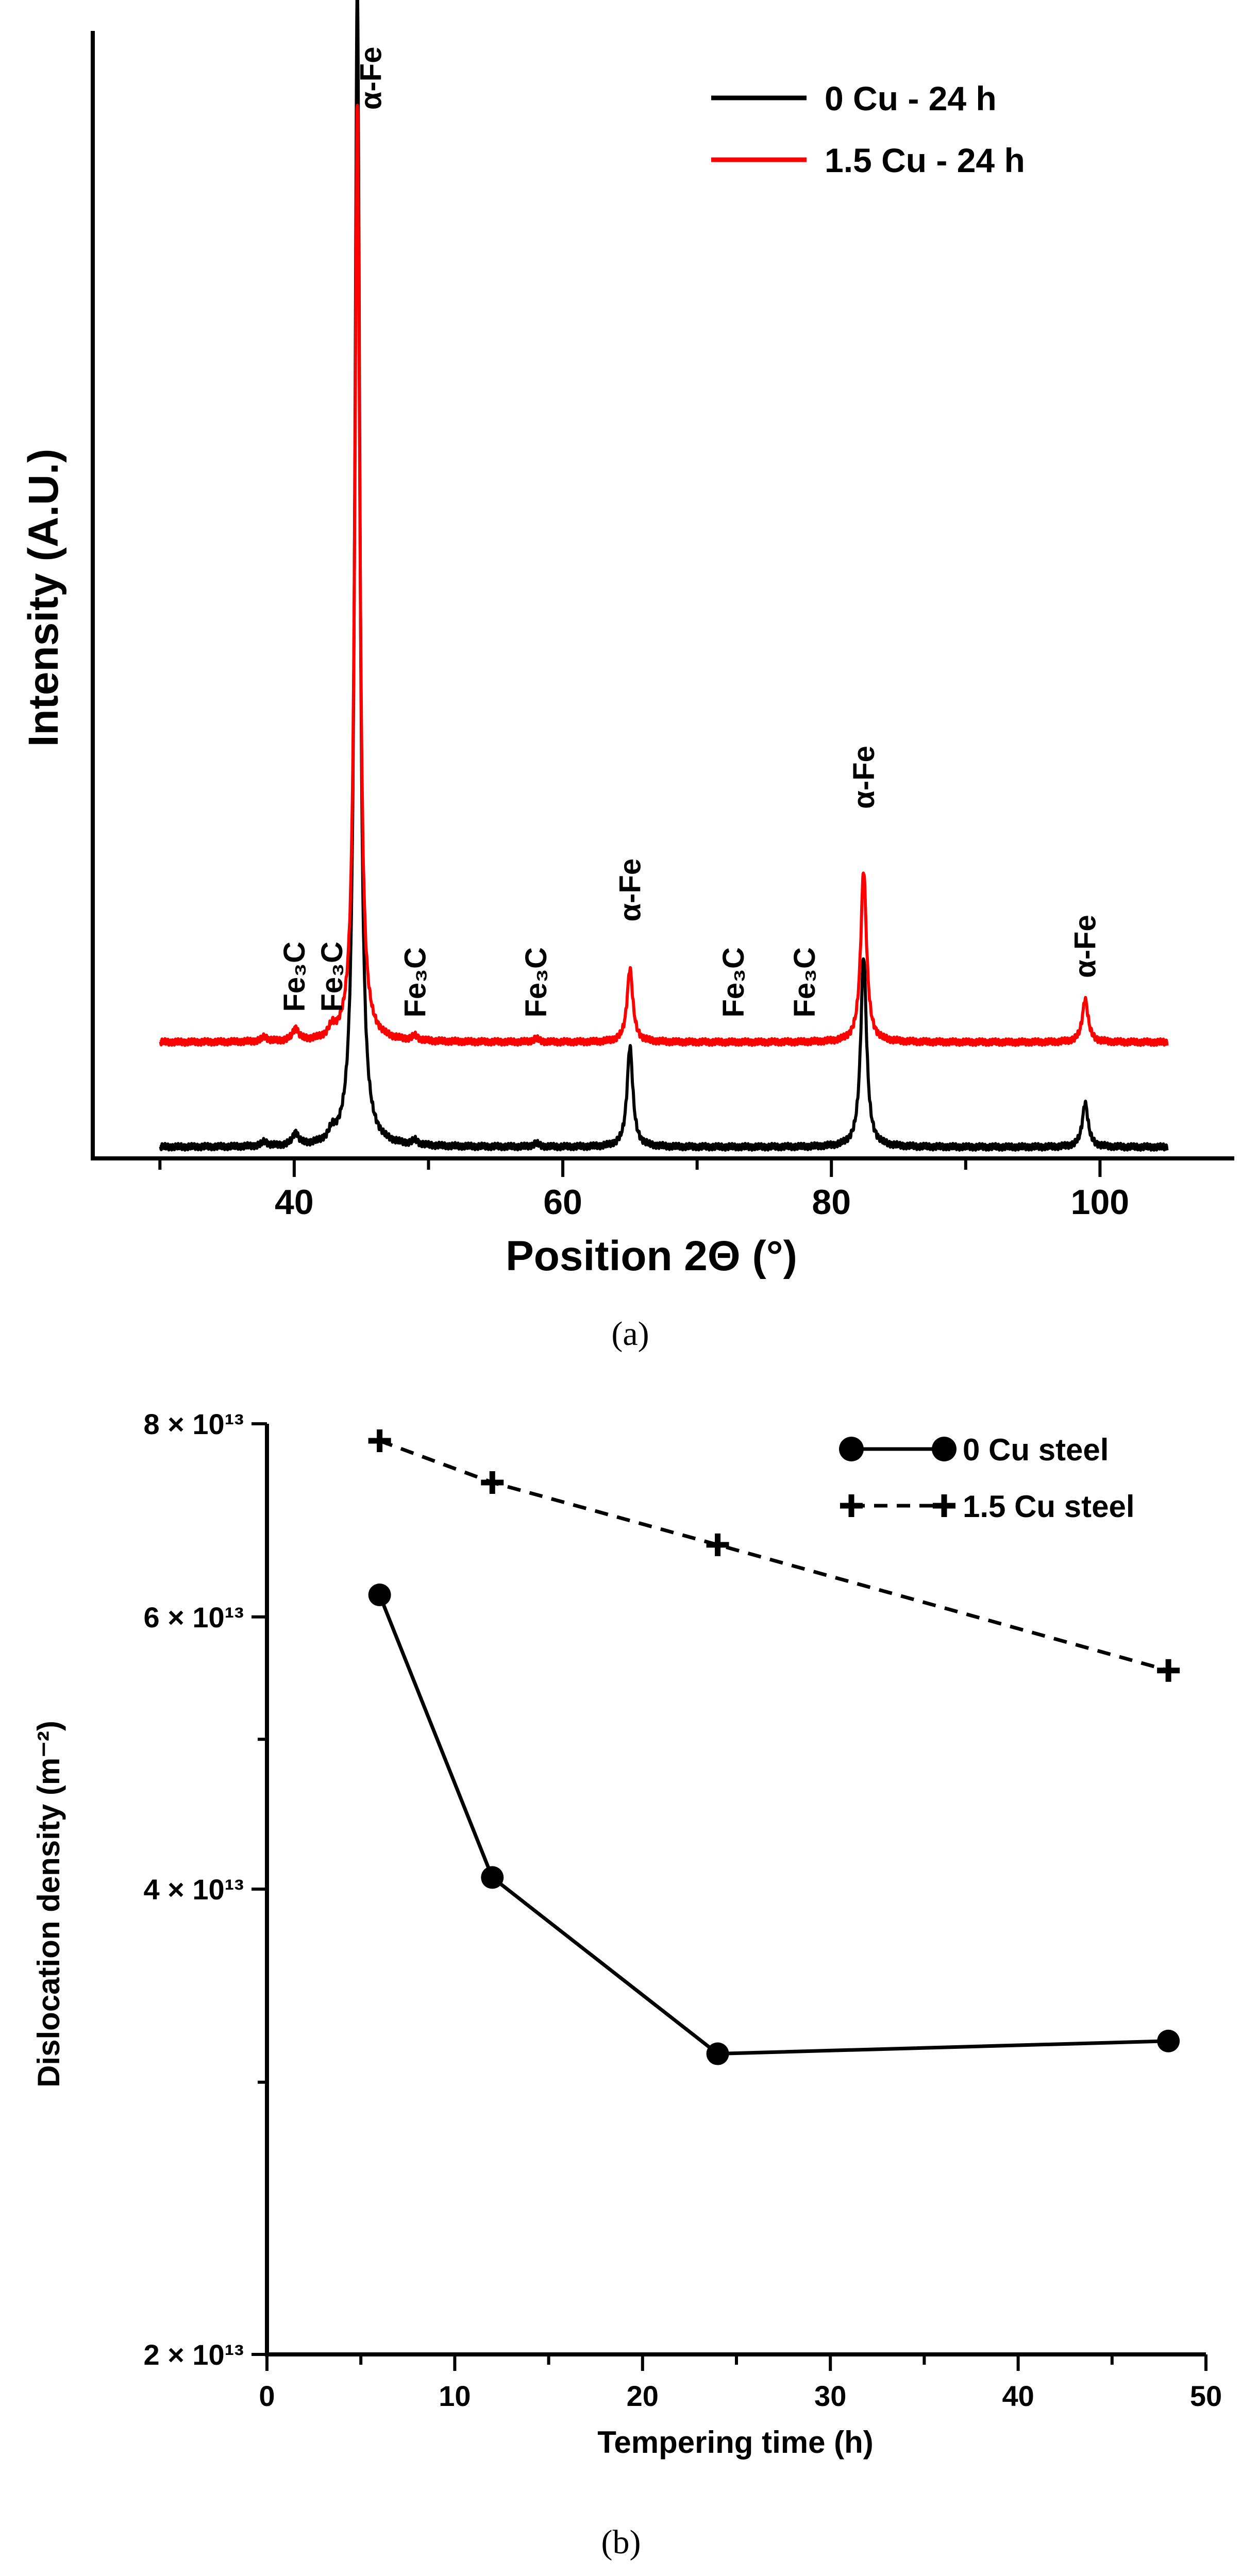  Describe the element at coordinates (193, 1889) in the screenshot. I see `b-y-tick-label: 4 × 10¹³` at that location.